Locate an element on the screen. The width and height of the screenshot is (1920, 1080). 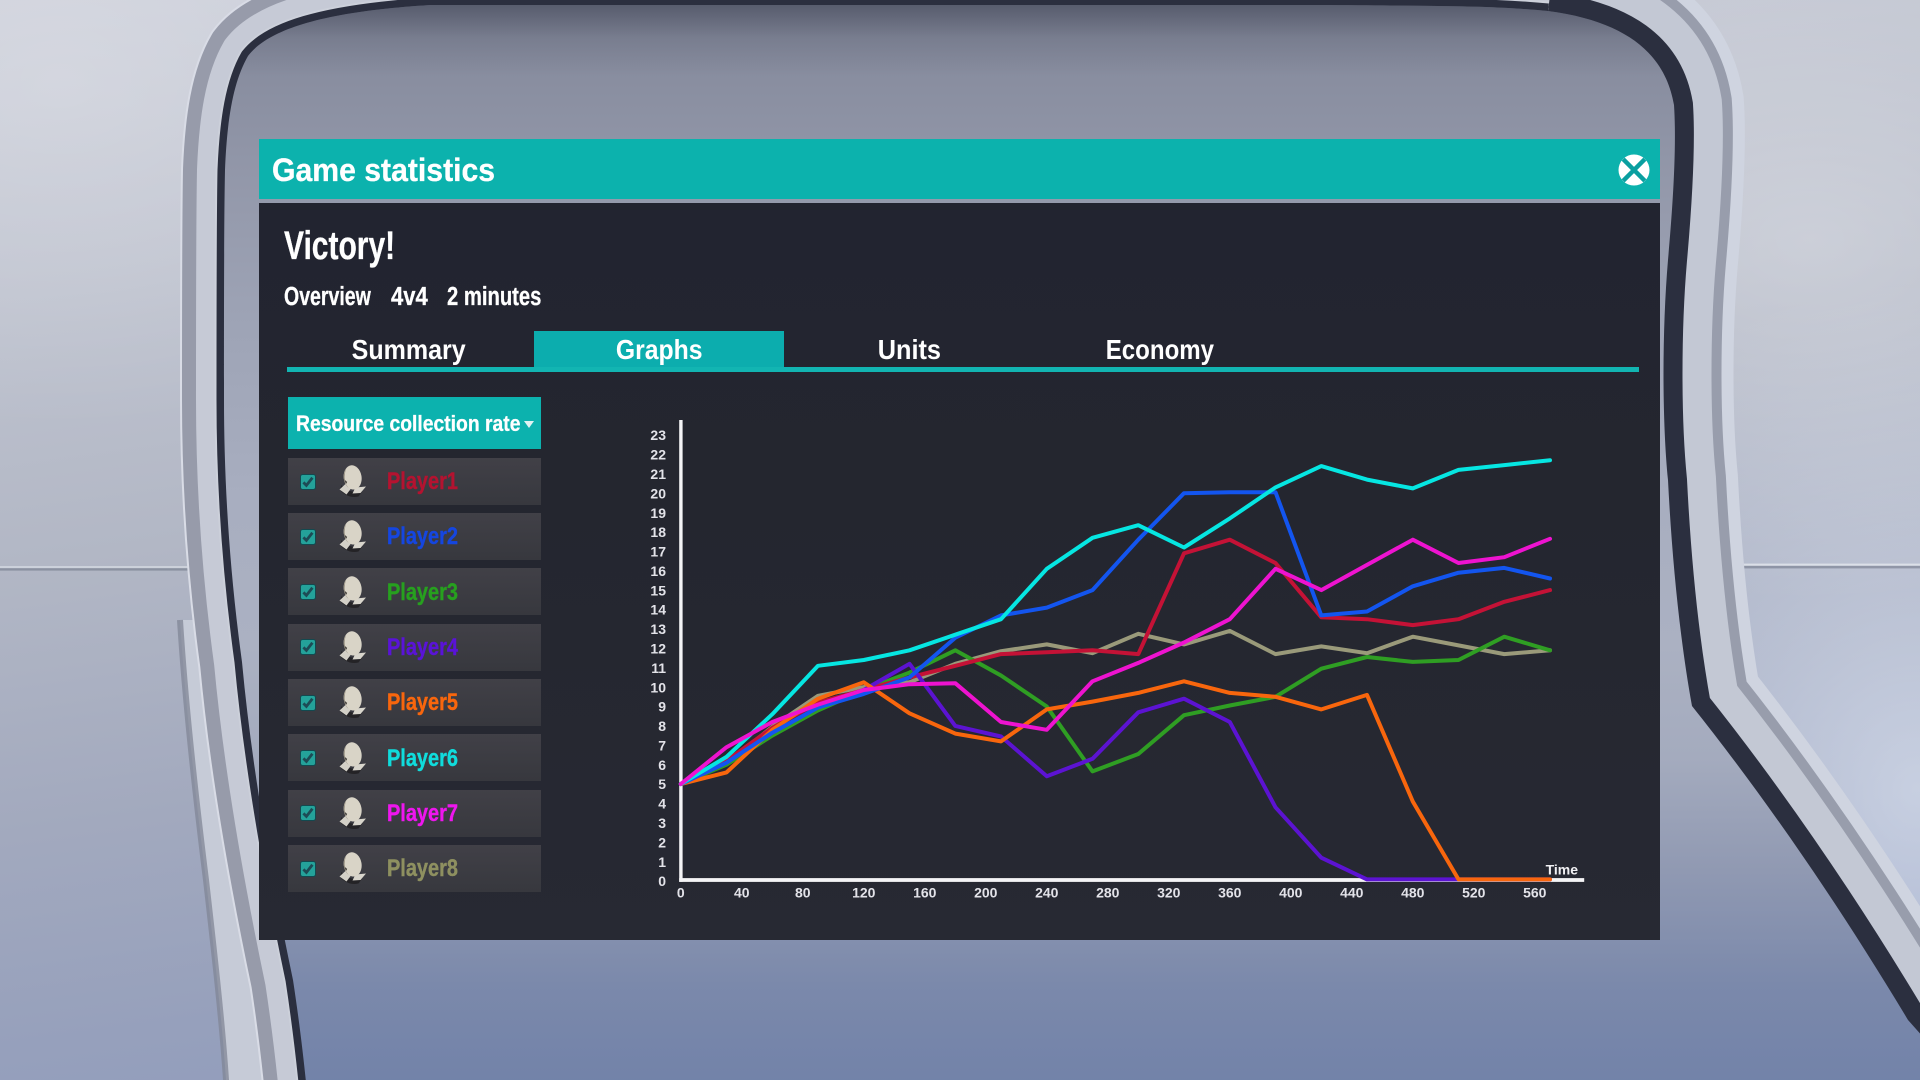
svg-text: 80 is located at coordinates (803, 893).